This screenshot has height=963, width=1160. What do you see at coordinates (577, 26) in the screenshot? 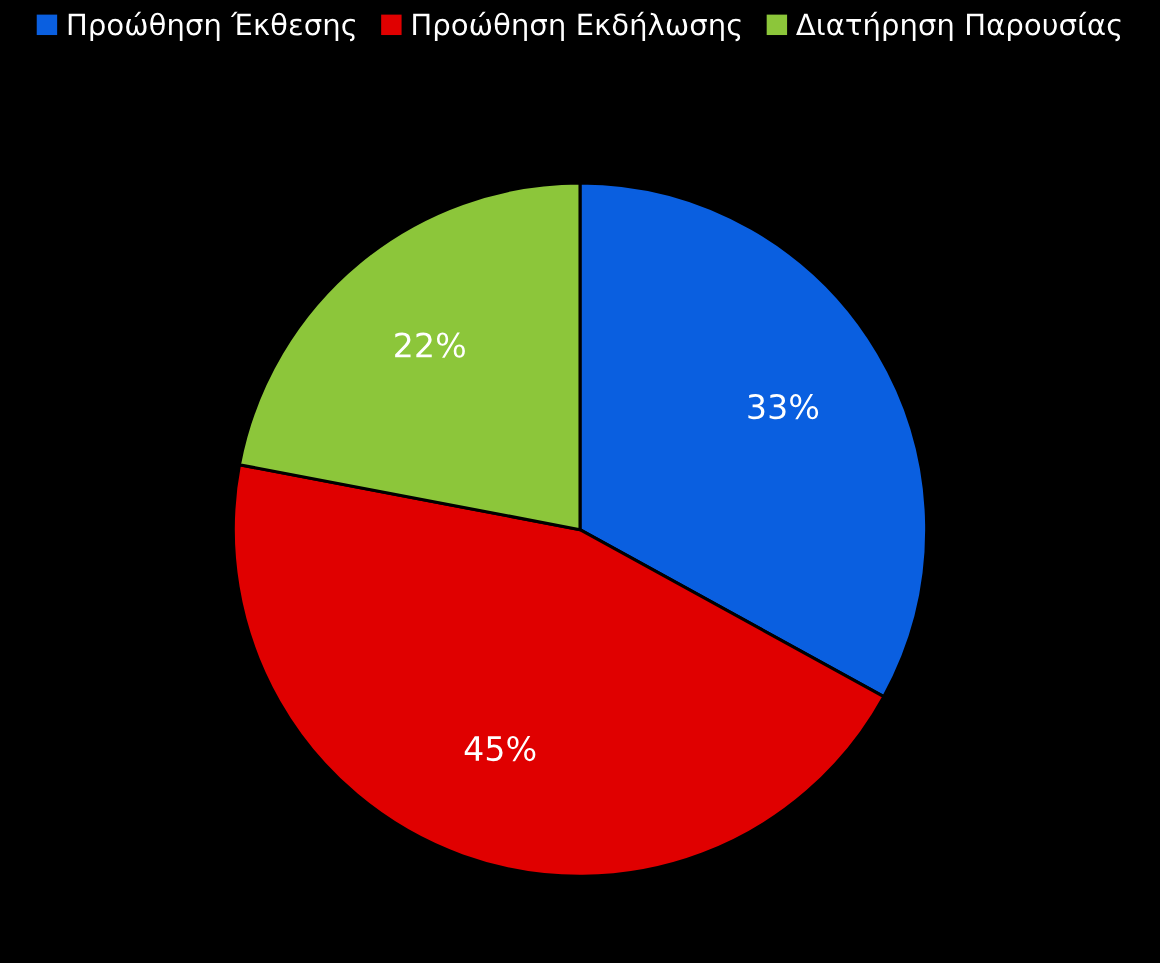
I see `legend-label: Προώθηση Εκδήλωσης` at bounding box center [577, 26].